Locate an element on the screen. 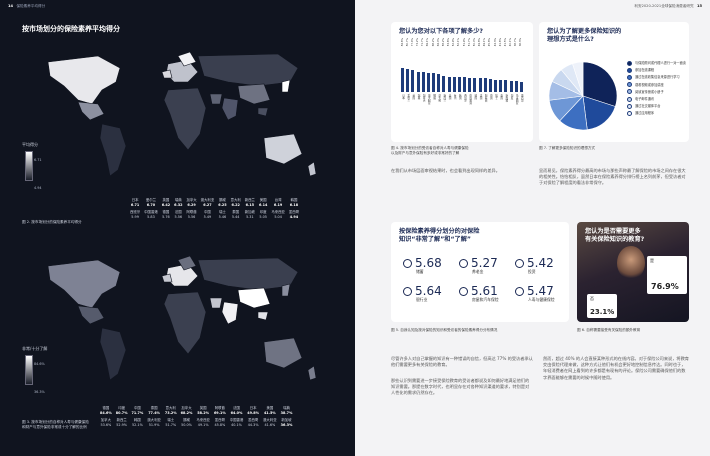  card-title: 您认为了解更多保险知识的 理想方式是什么? is located at coordinates (584, 36).